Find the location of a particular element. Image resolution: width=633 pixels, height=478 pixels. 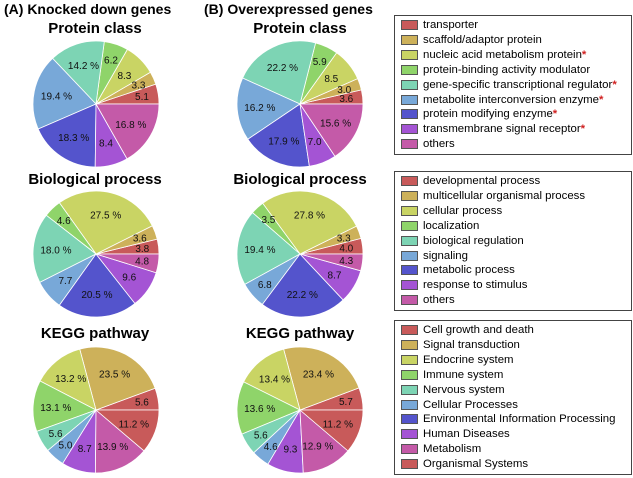

pie-slice-label: 16.2 % is located at coordinates (259, 108).